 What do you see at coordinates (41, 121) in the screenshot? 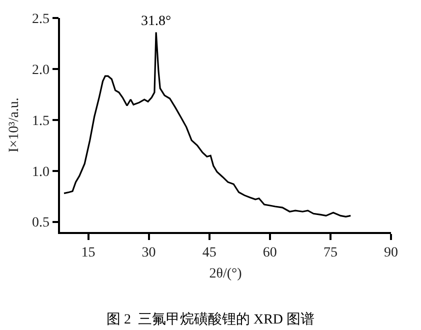
I see `y-tick-label: 1.5` at bounding box center [41, 121].